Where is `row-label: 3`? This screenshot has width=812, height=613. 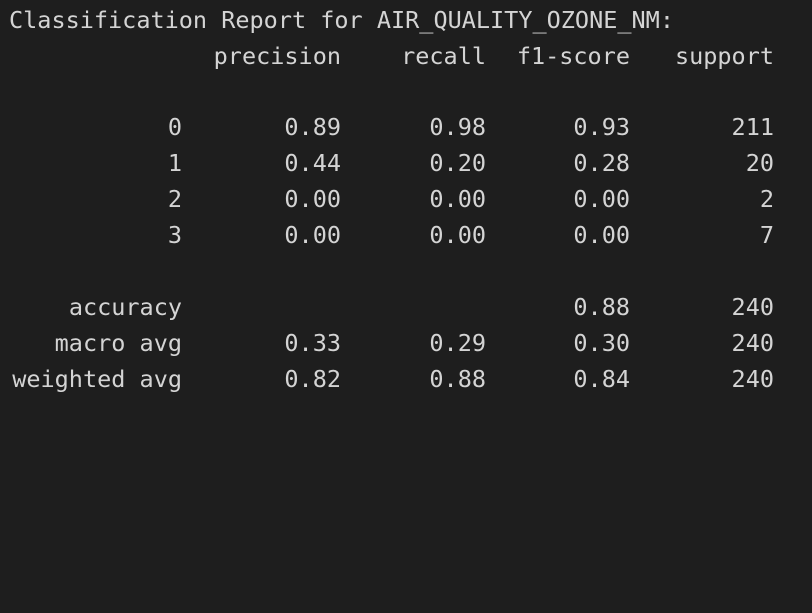
row-label: 3 is located at coordinates (174, 235).